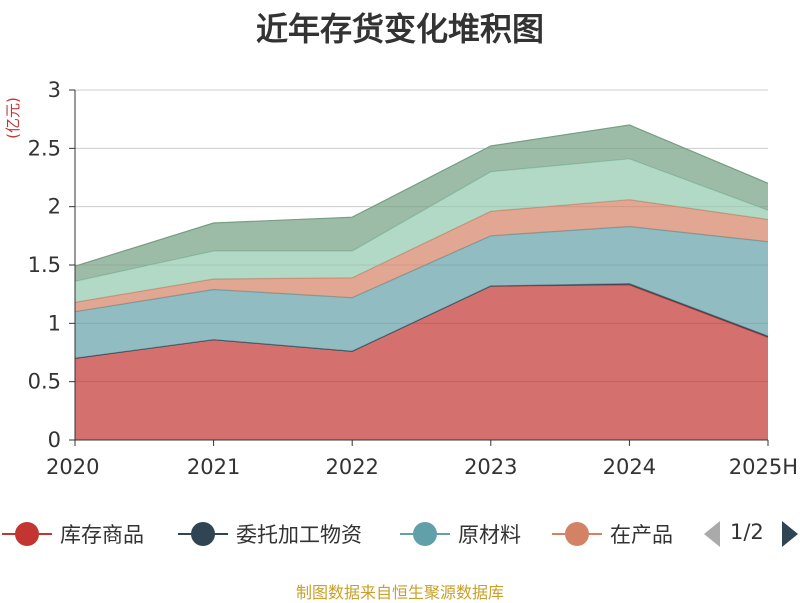 The height and width of the screenshot is (603, 800). I want to click on legend-prev-page-icon, so click(712, 534).